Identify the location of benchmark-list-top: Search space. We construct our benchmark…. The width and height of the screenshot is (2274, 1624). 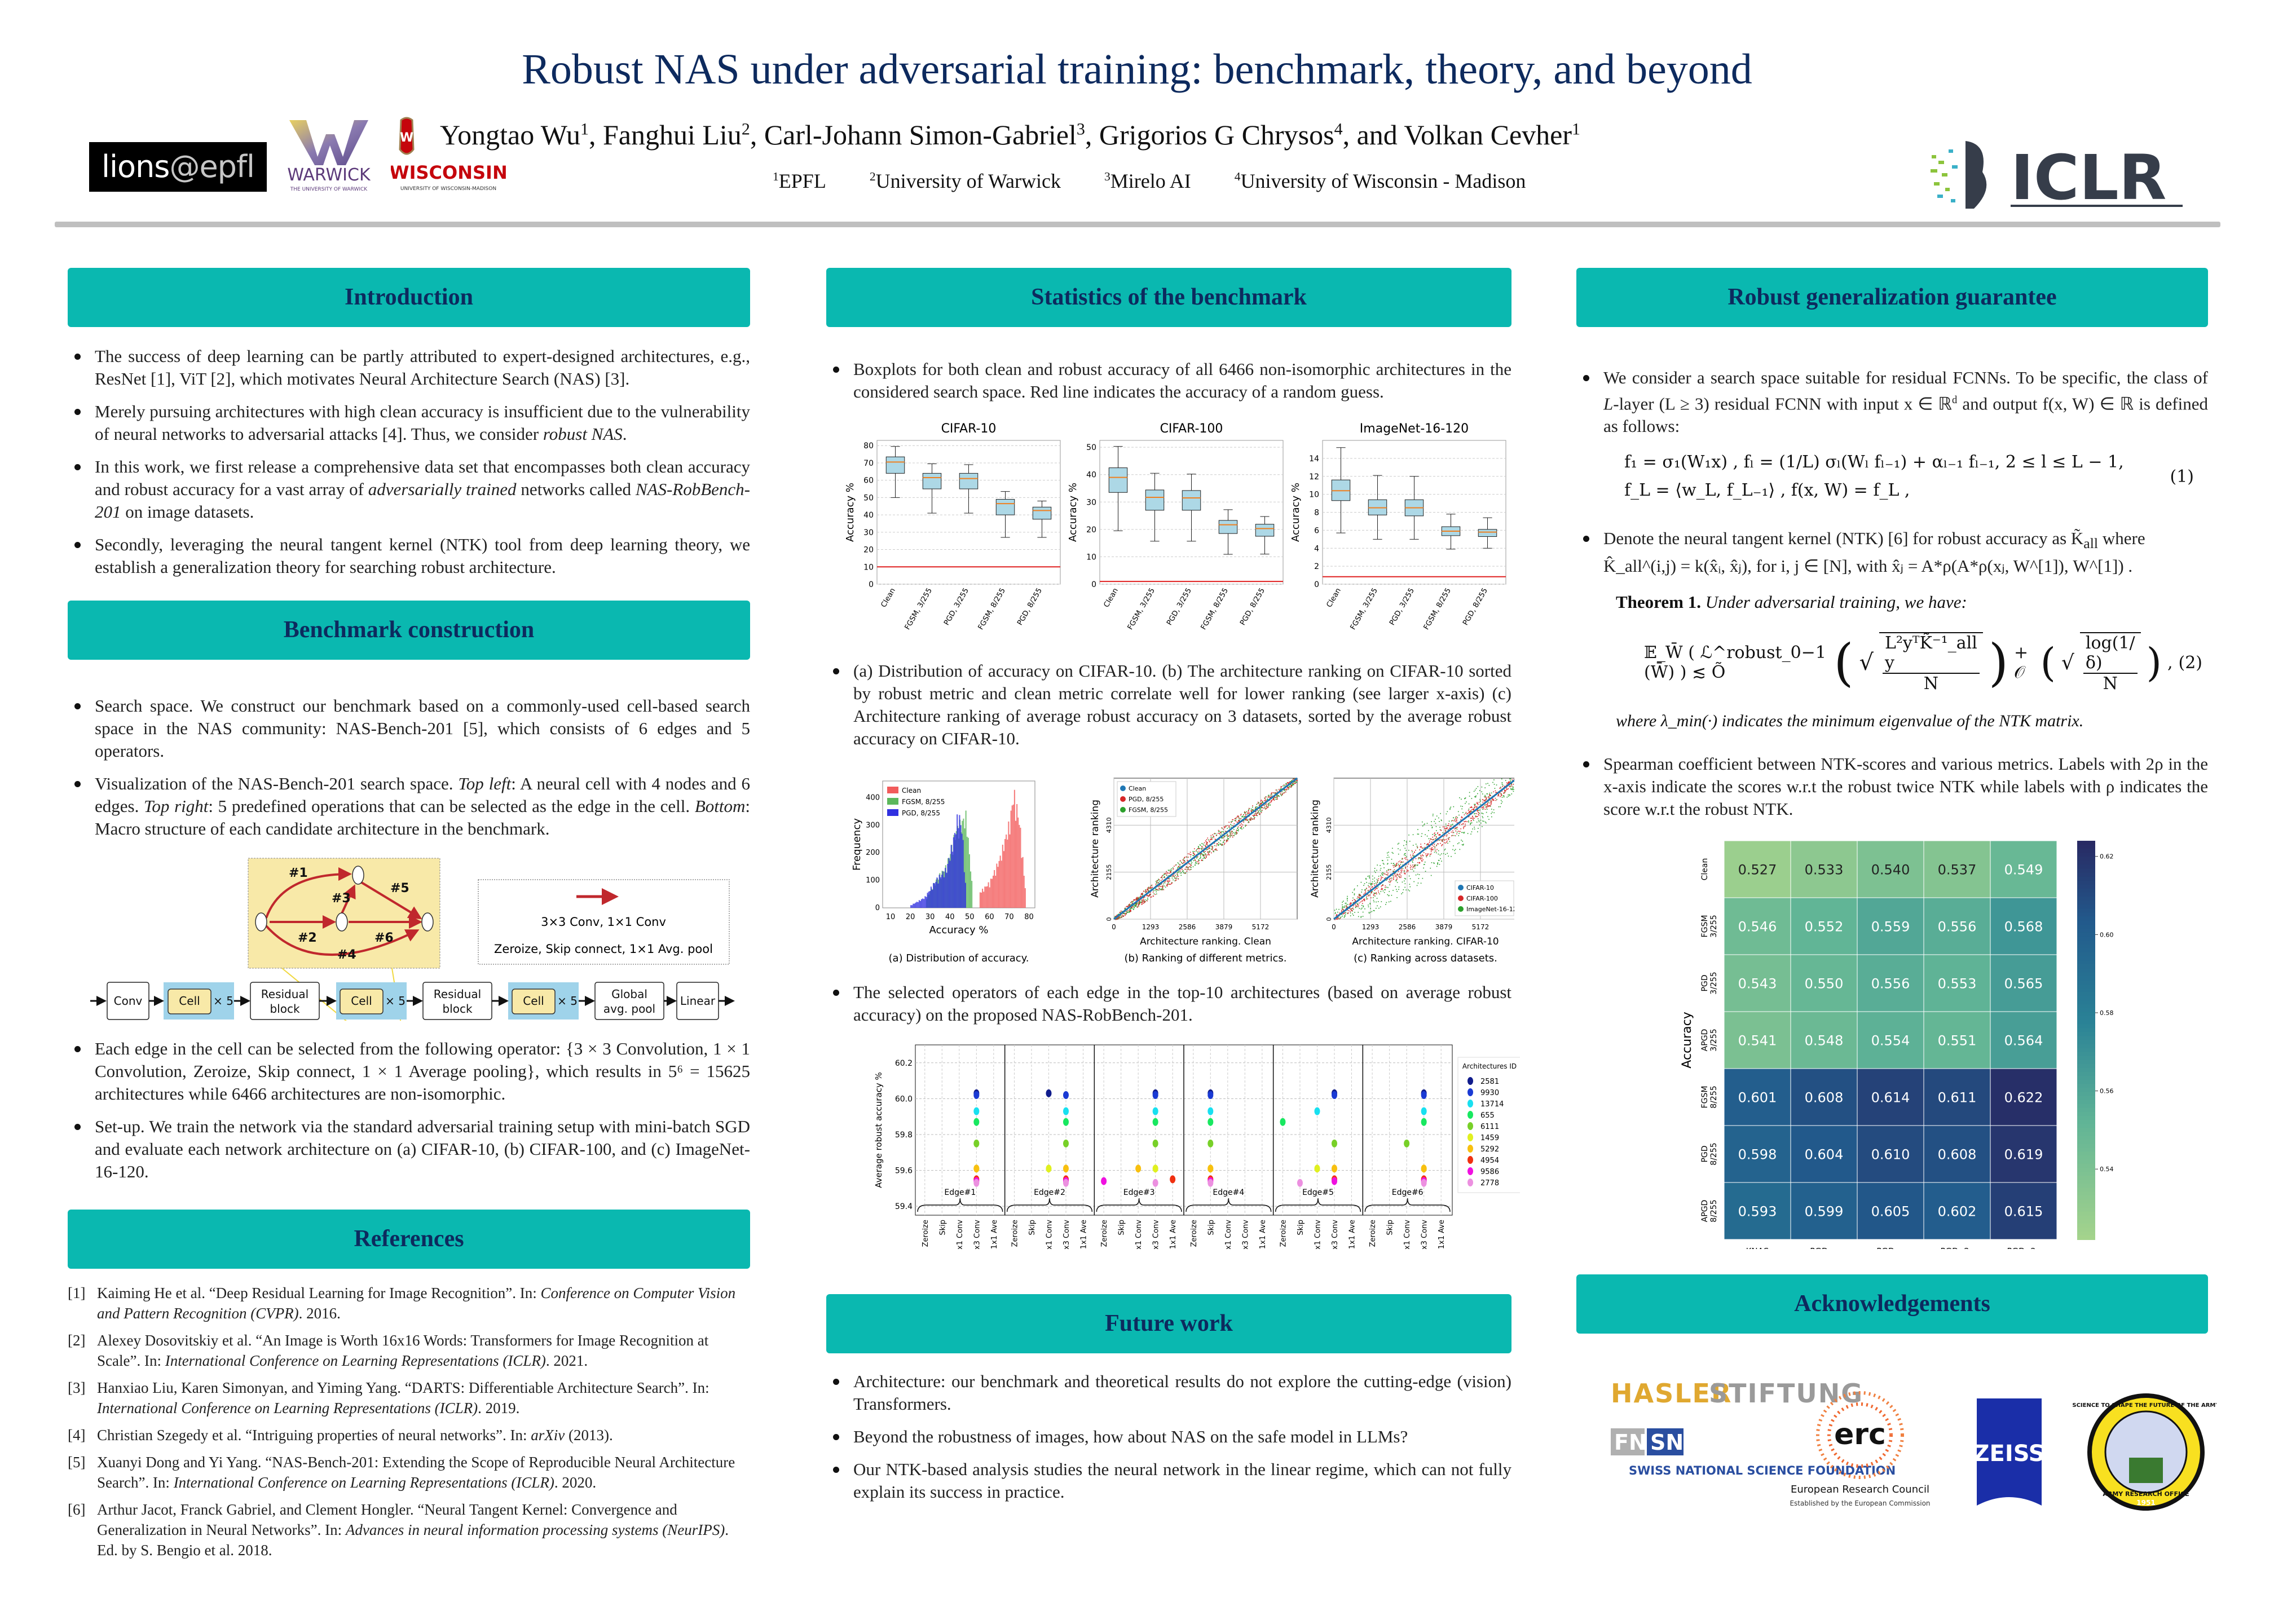
(409, 772).